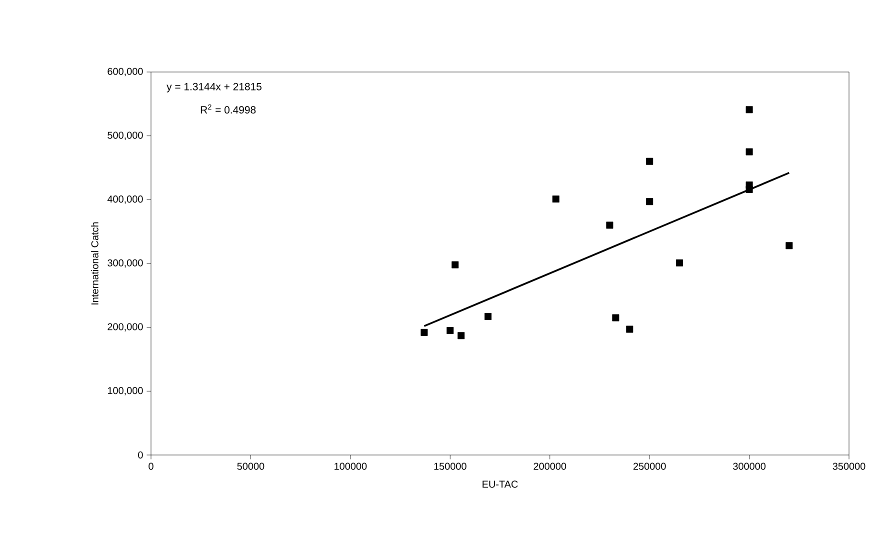 The width and height of the screenshot is (876, 553). I want to click on y-tick-label: 500,000, so click(125, 136).